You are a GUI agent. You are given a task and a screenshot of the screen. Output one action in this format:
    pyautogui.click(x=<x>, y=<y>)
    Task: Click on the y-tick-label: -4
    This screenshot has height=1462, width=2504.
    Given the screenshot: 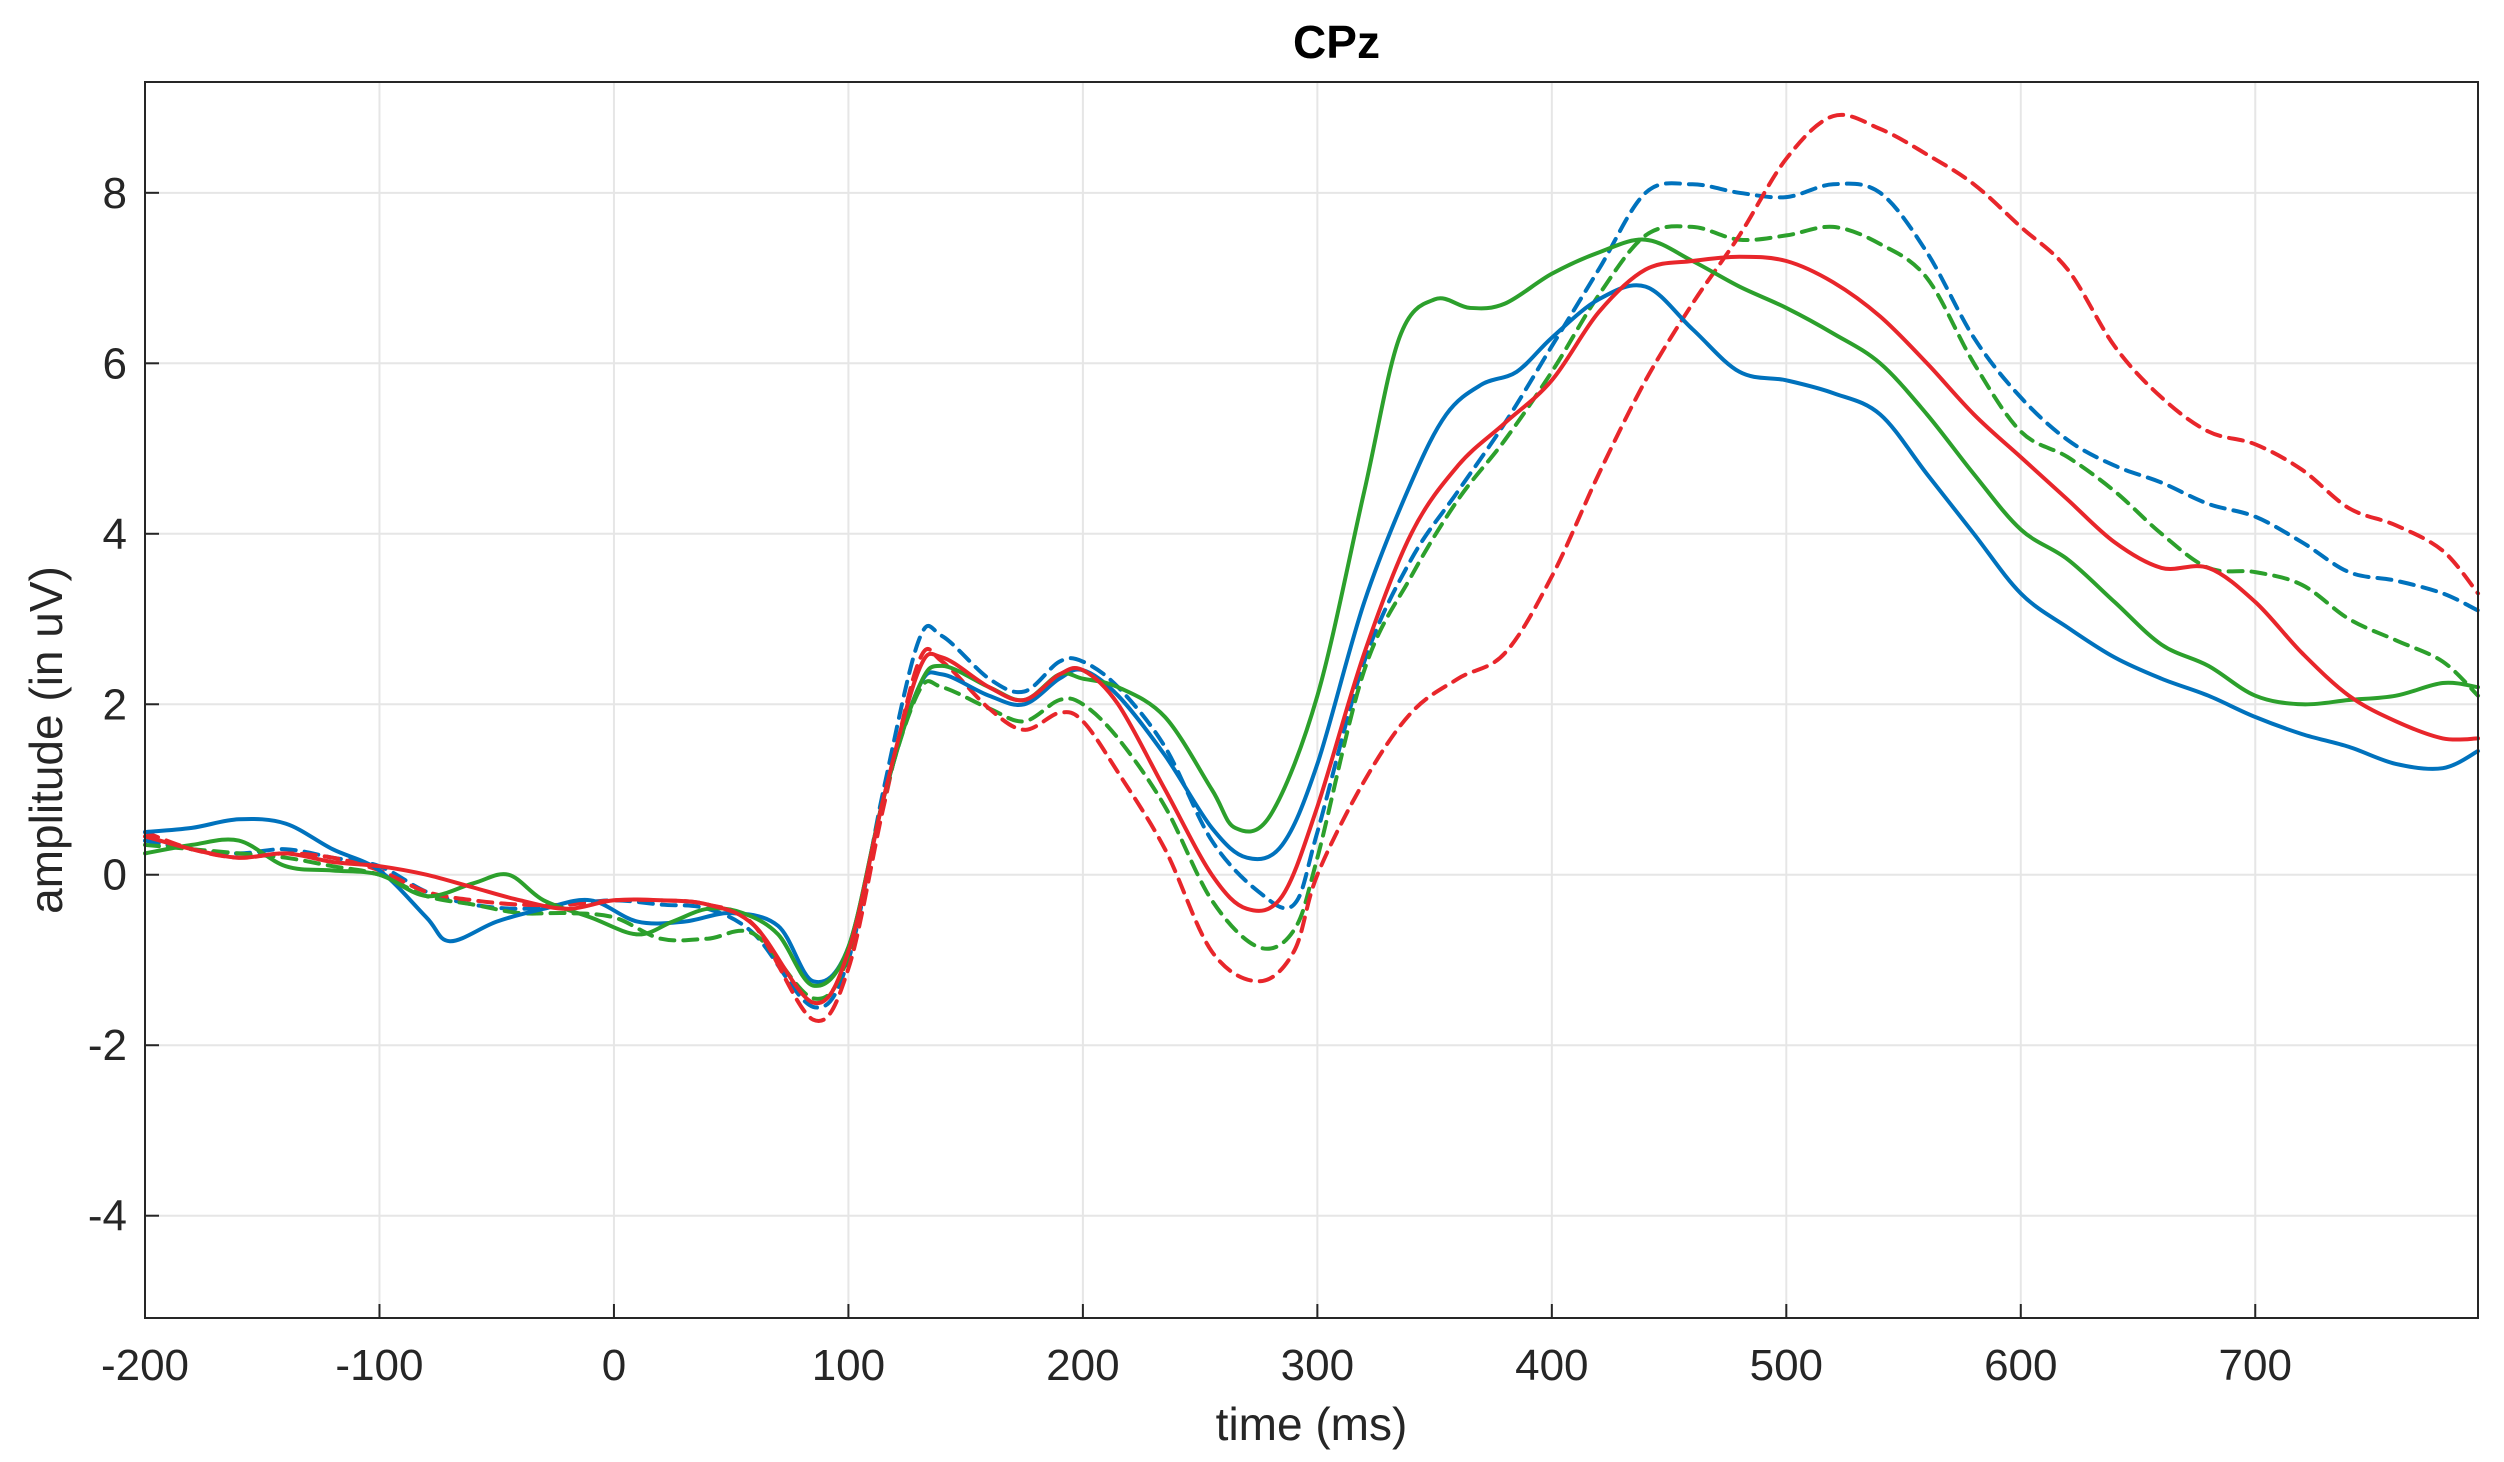 What is the action you would take?
    pyautogui.click(x=107, y=1216)
    